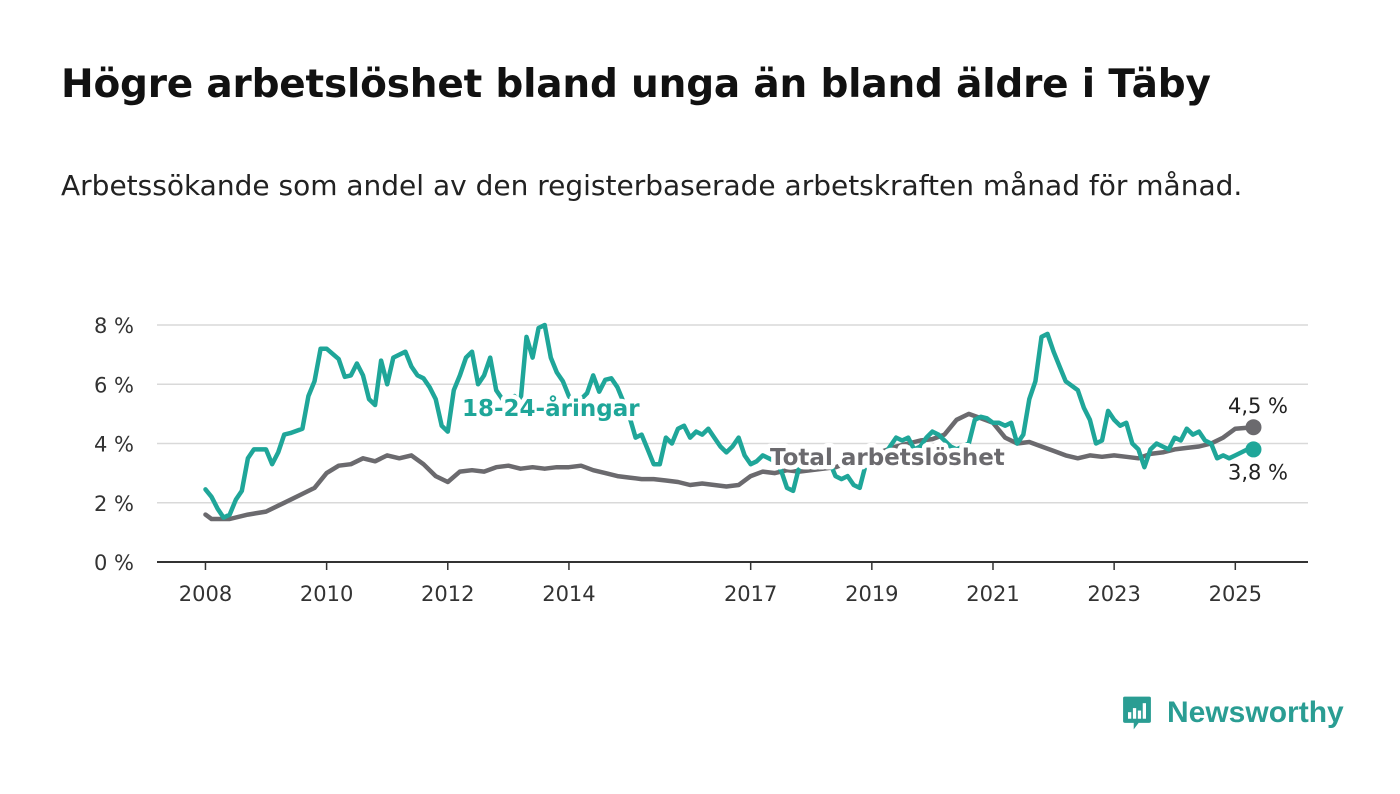 Image resolution: width=1400 pixels, height=794 pixels. I want to click on newsworthy-logo: Newsworthy, so click(1231, 713).